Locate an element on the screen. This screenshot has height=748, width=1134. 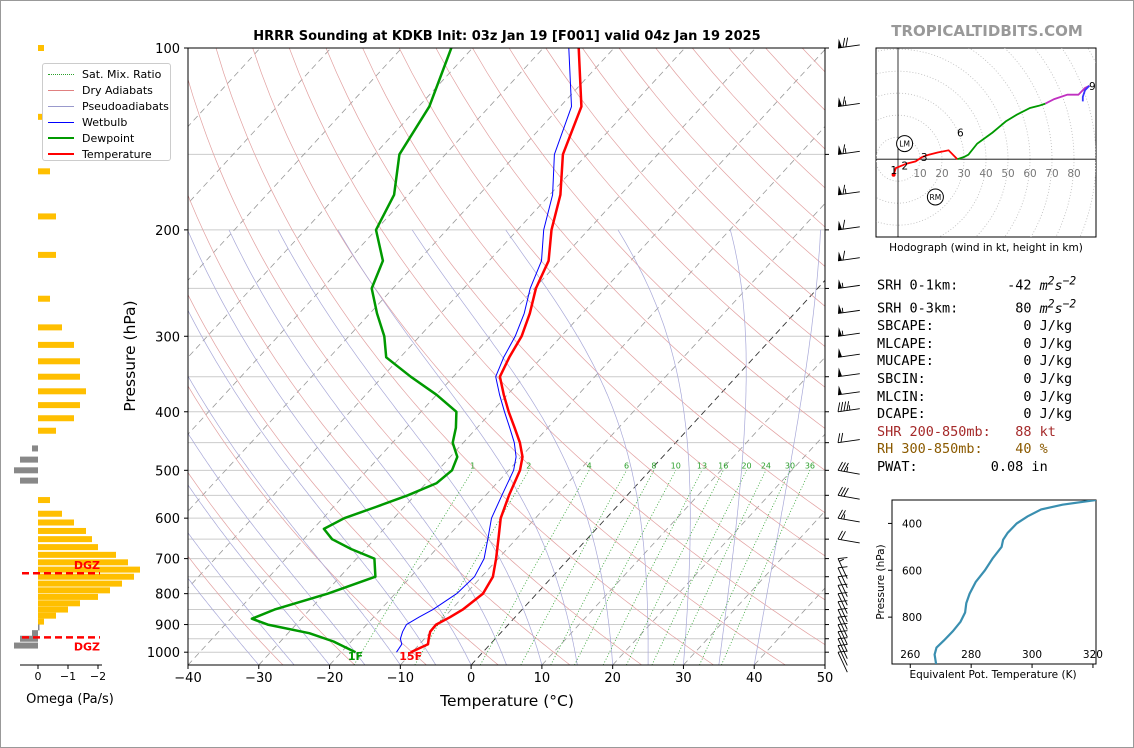
watermark: TROPICALTIDBITS.COM is located at coordinates (987, 31).